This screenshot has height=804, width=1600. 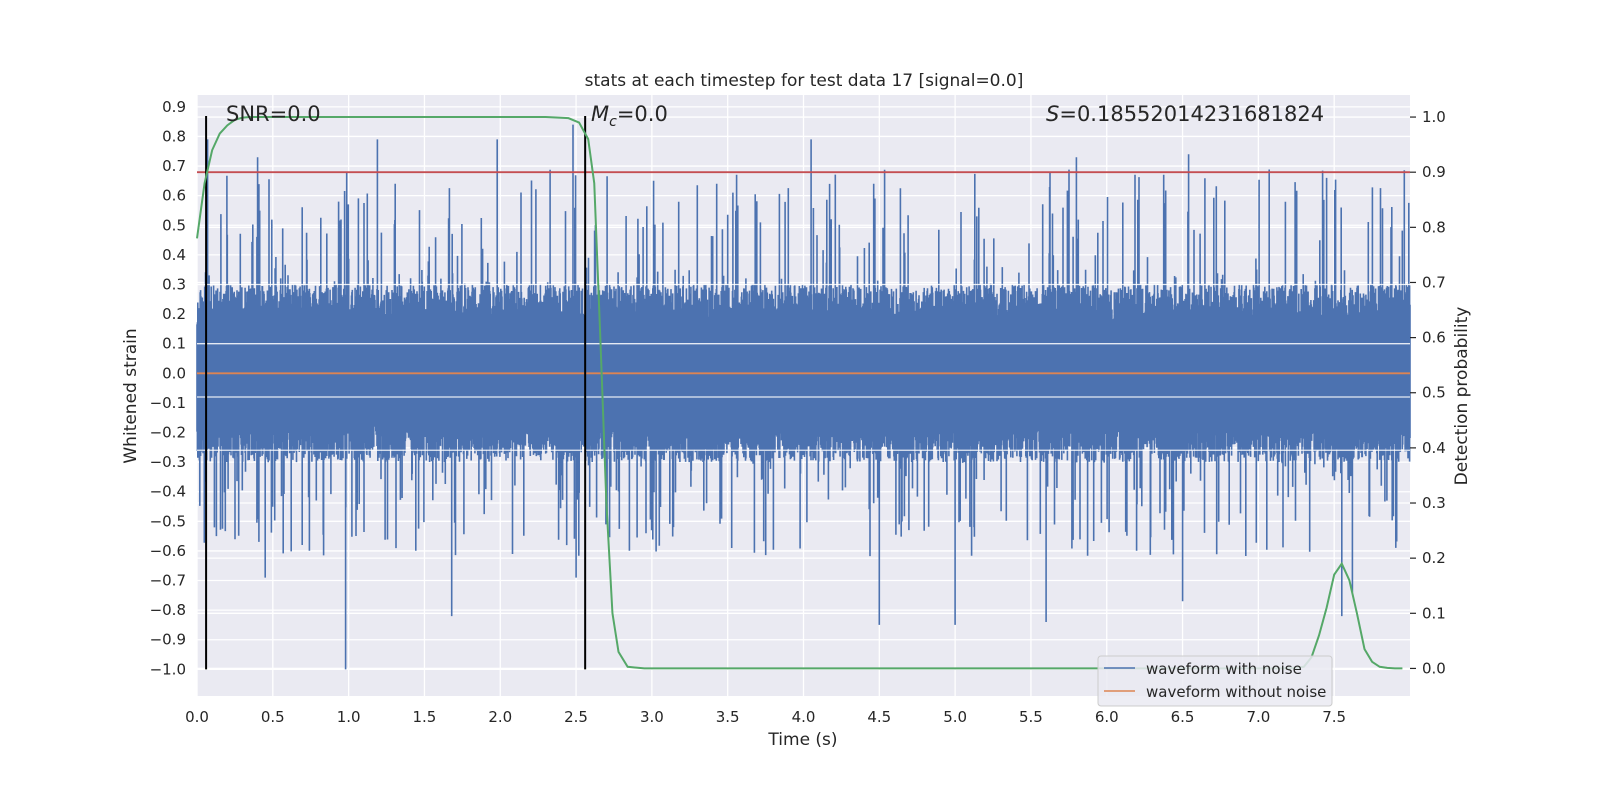 What do you see at coordinates (1462, 396) in the screenshot?
I see `y2-axis-label: Detection probability` at bounding box center [1462, 396].